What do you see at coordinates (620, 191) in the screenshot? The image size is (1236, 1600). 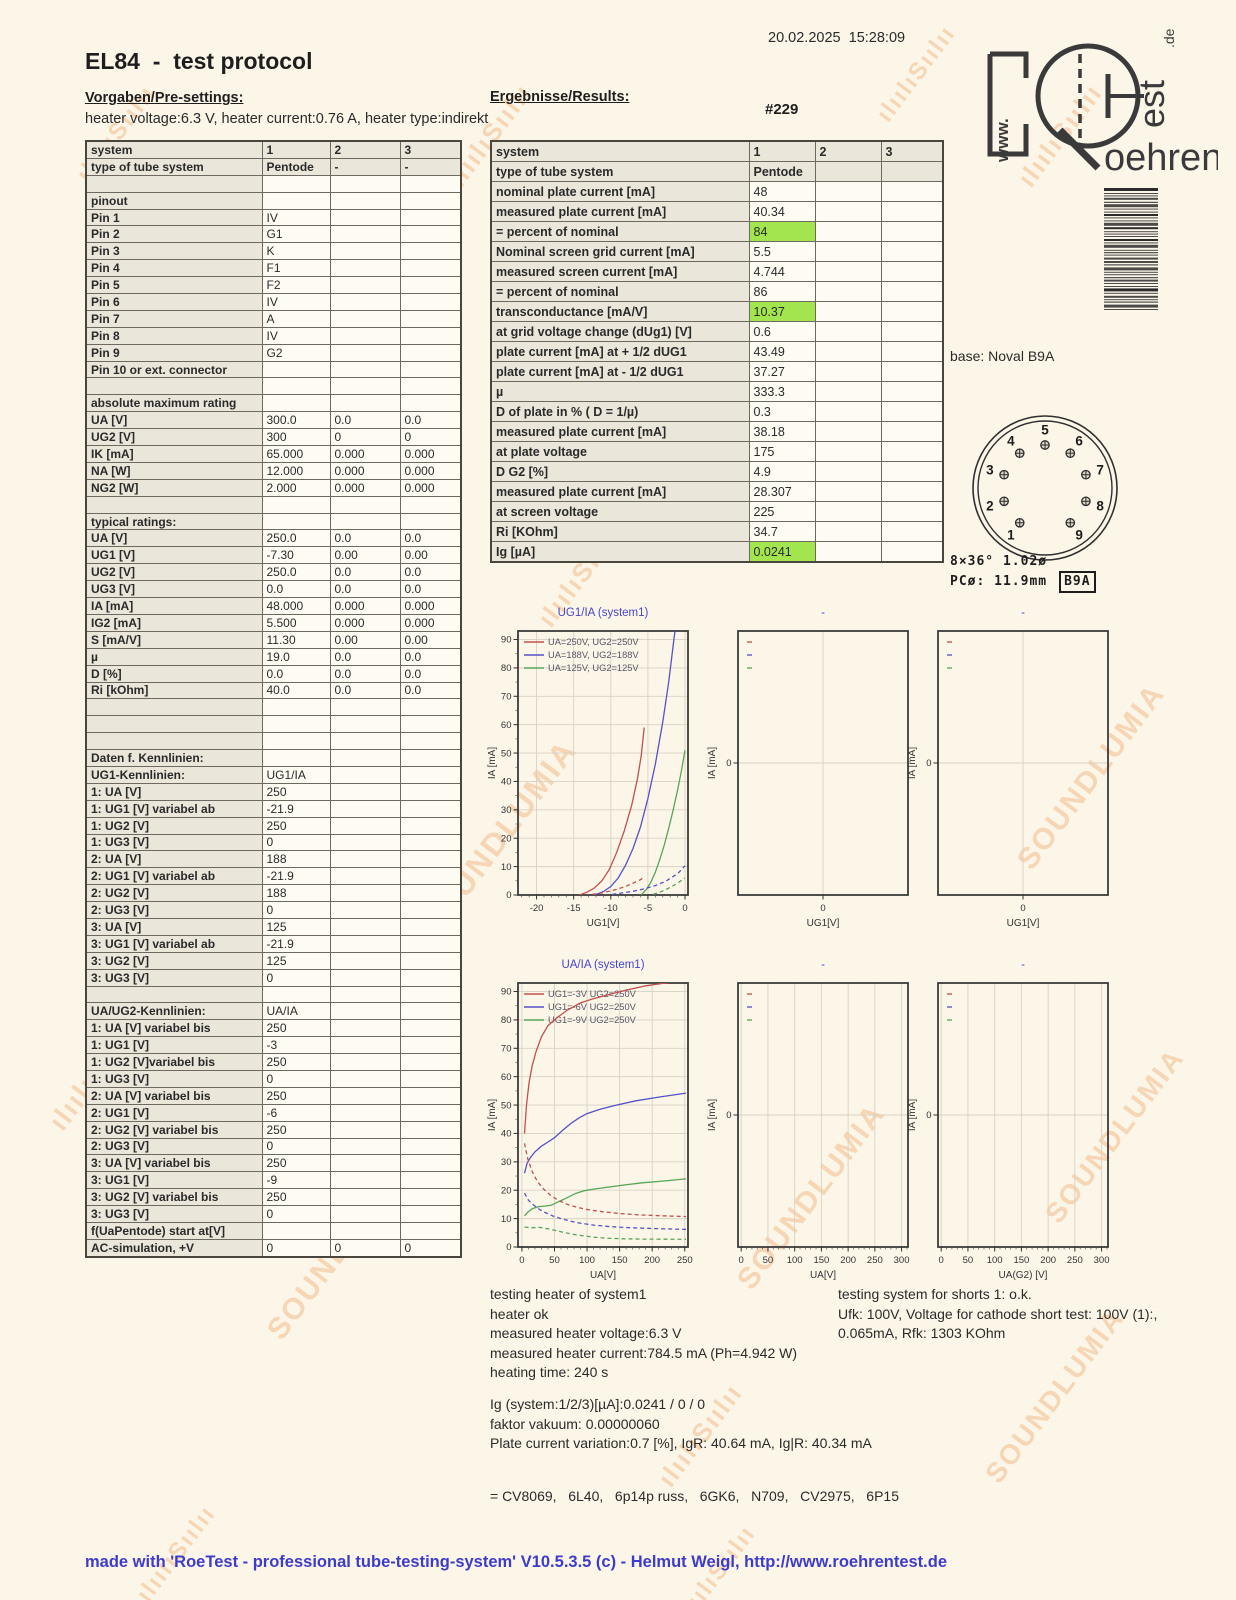 I see `row-label: nominal plate current [mA]` at bounding box center [620, 191].